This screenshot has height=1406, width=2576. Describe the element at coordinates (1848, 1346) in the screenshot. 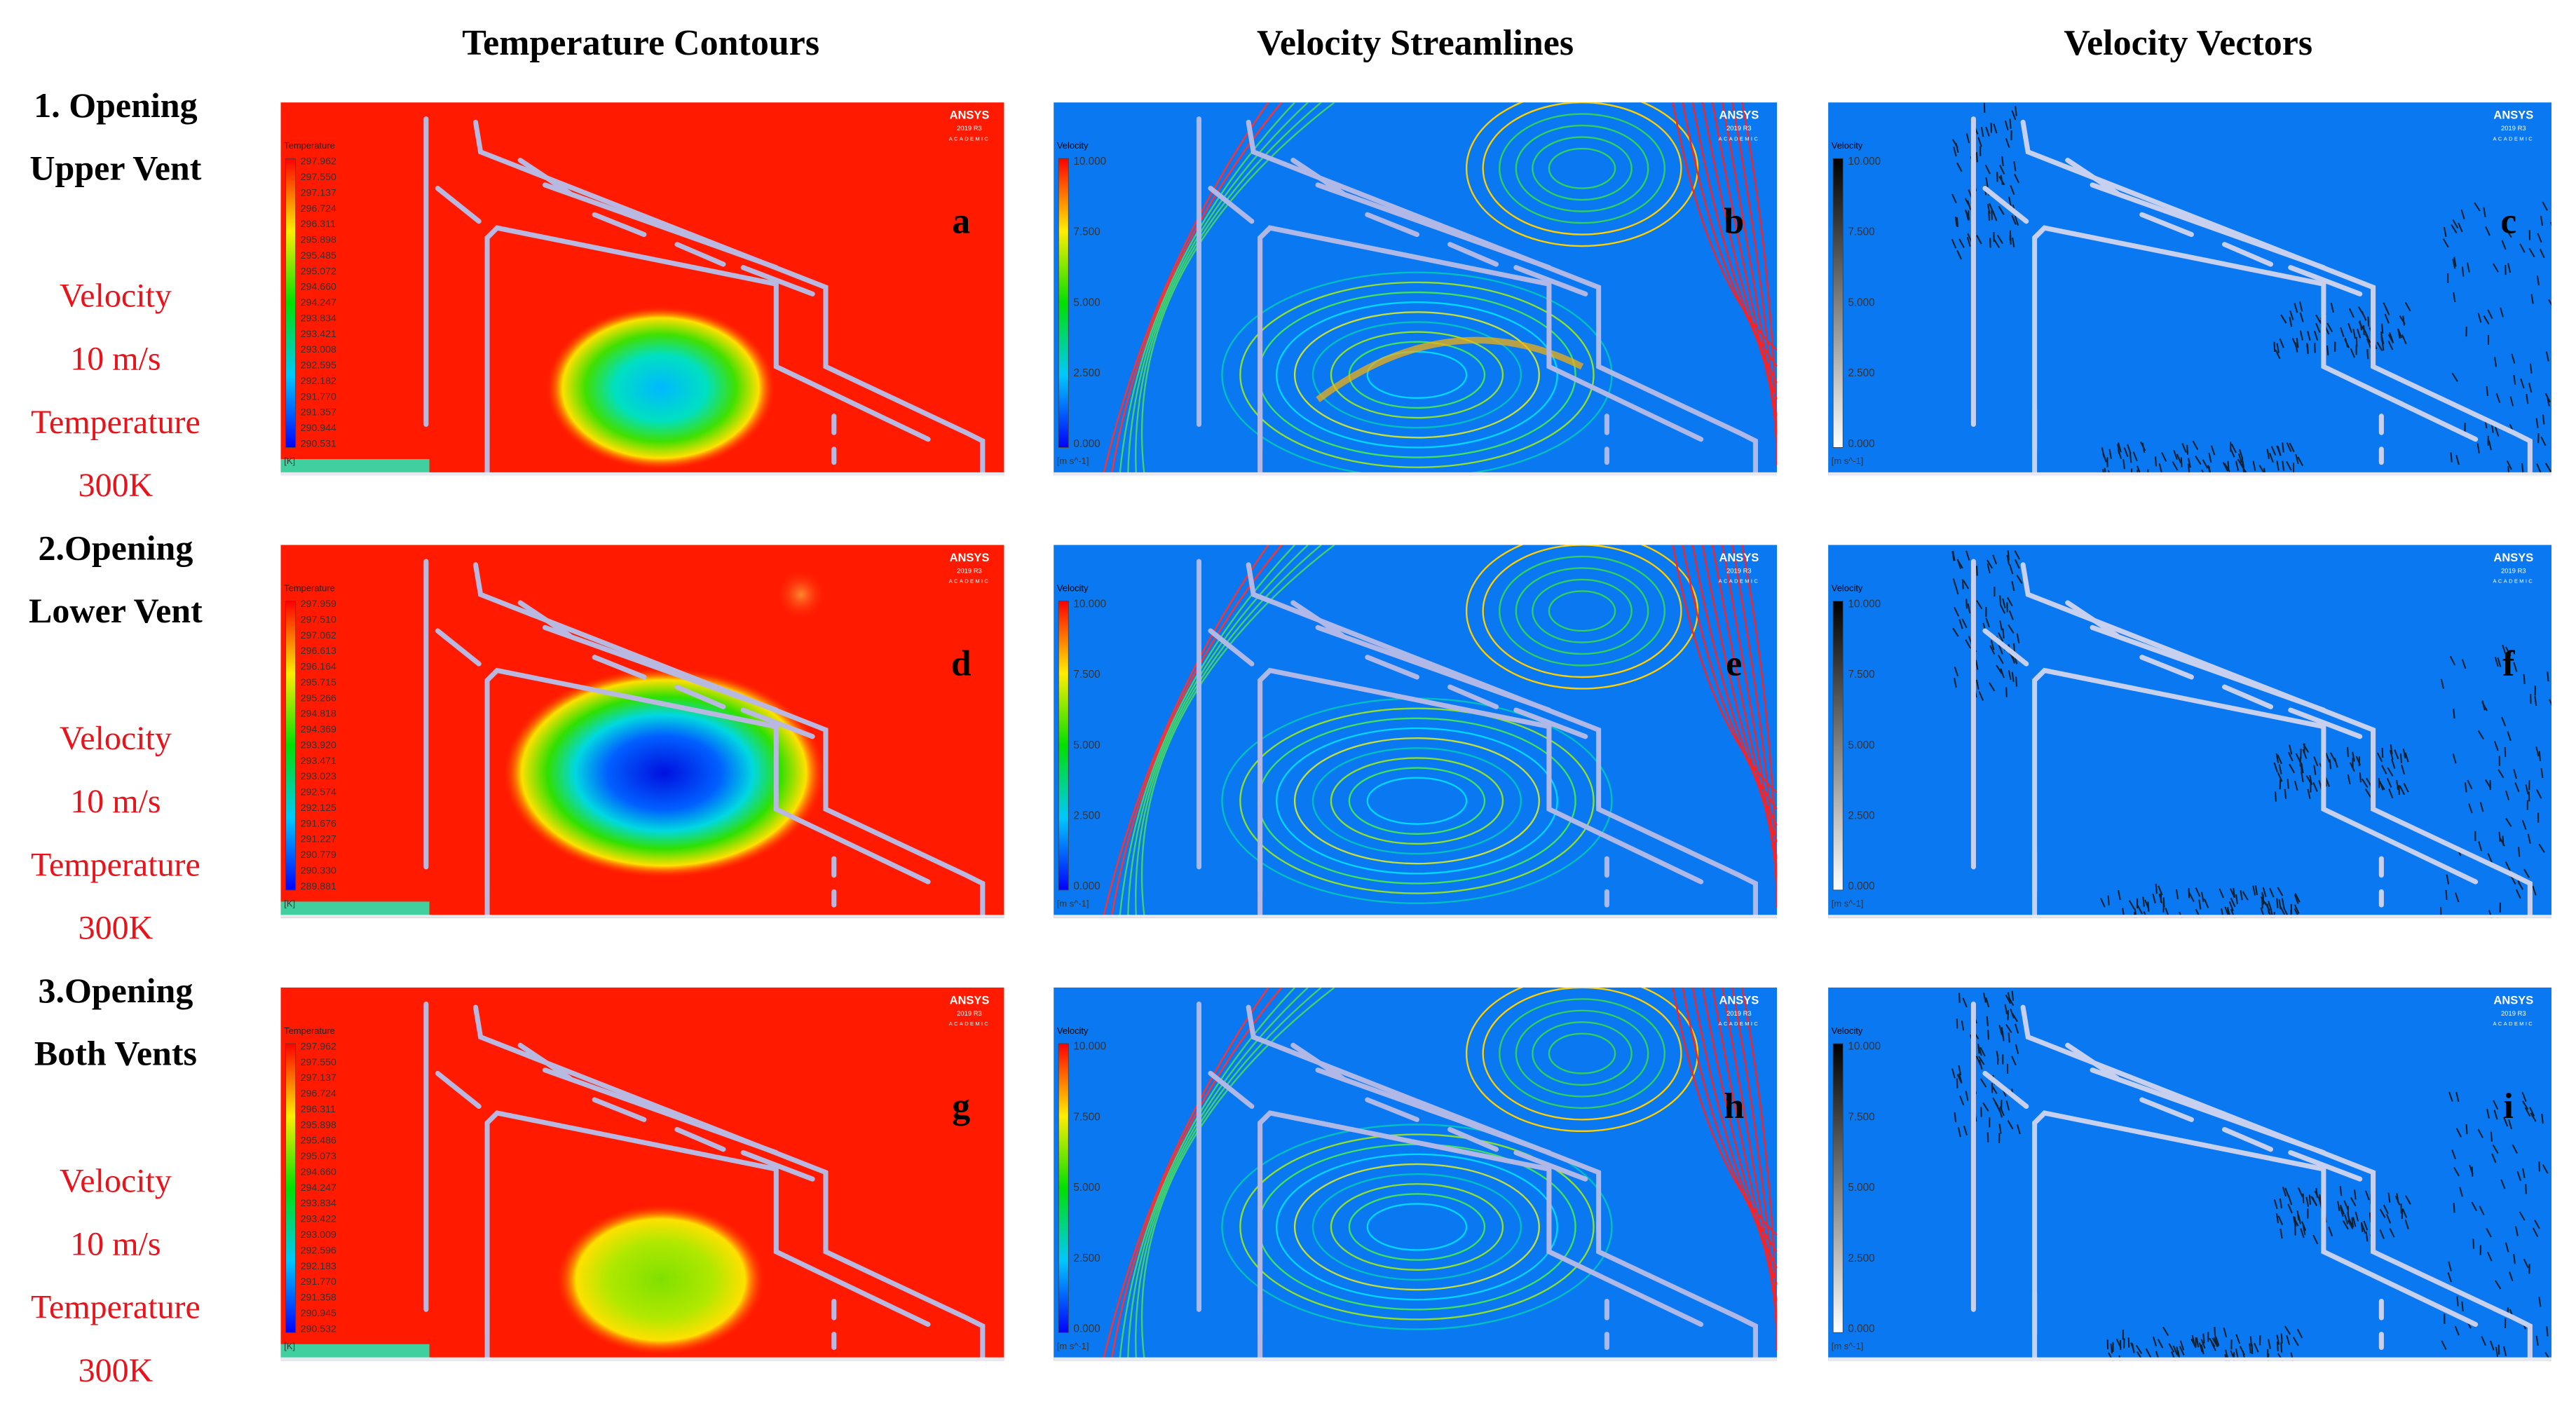

I see `legend-unit: [m s^-1]` at that location.